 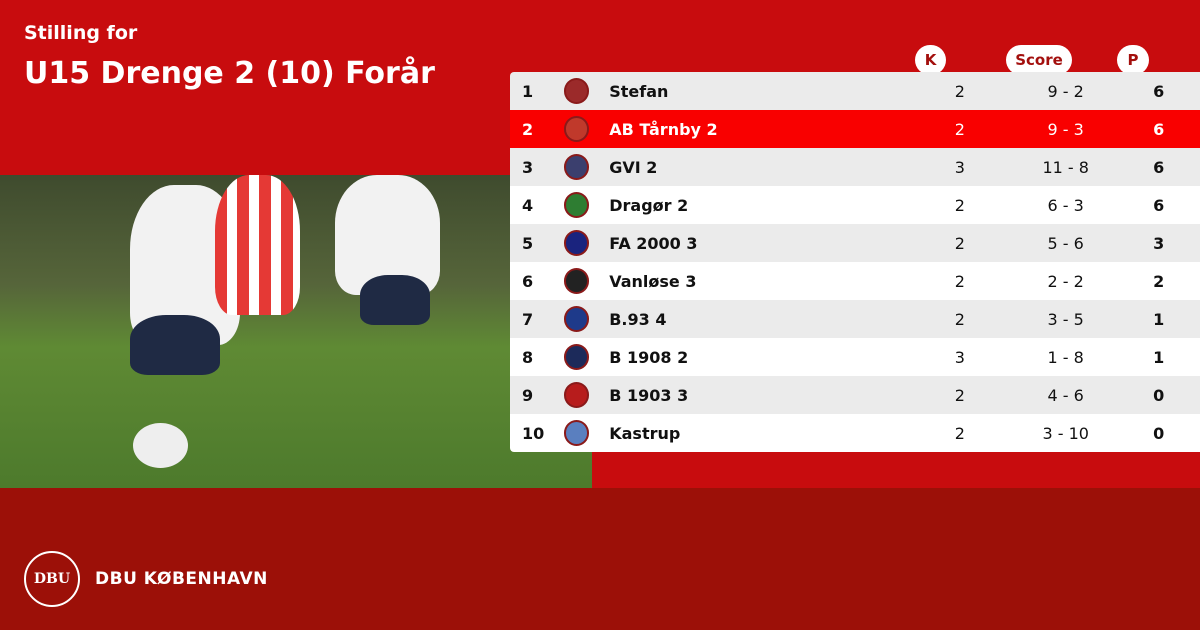 What do you see at coordinates (528, 129) in the screenshot?
I see `position: 2` at bounding box center [528, 129].